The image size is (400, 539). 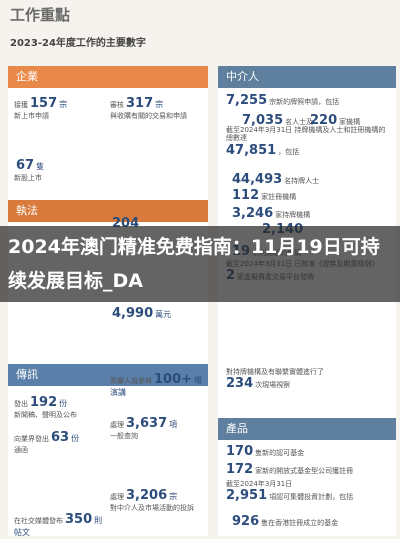 What do you see at coordinates (31, 439) in the screenshot?
I see `stat-prefix: 向業界發出` at bounding box center [31, 439].